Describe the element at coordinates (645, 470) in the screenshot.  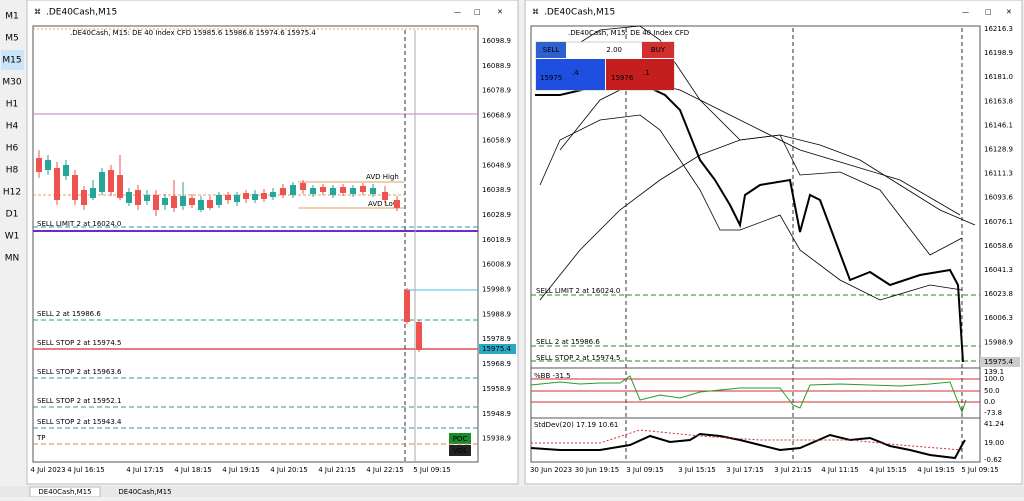
I see `x-label: 3 Jul 09:15` at that location.